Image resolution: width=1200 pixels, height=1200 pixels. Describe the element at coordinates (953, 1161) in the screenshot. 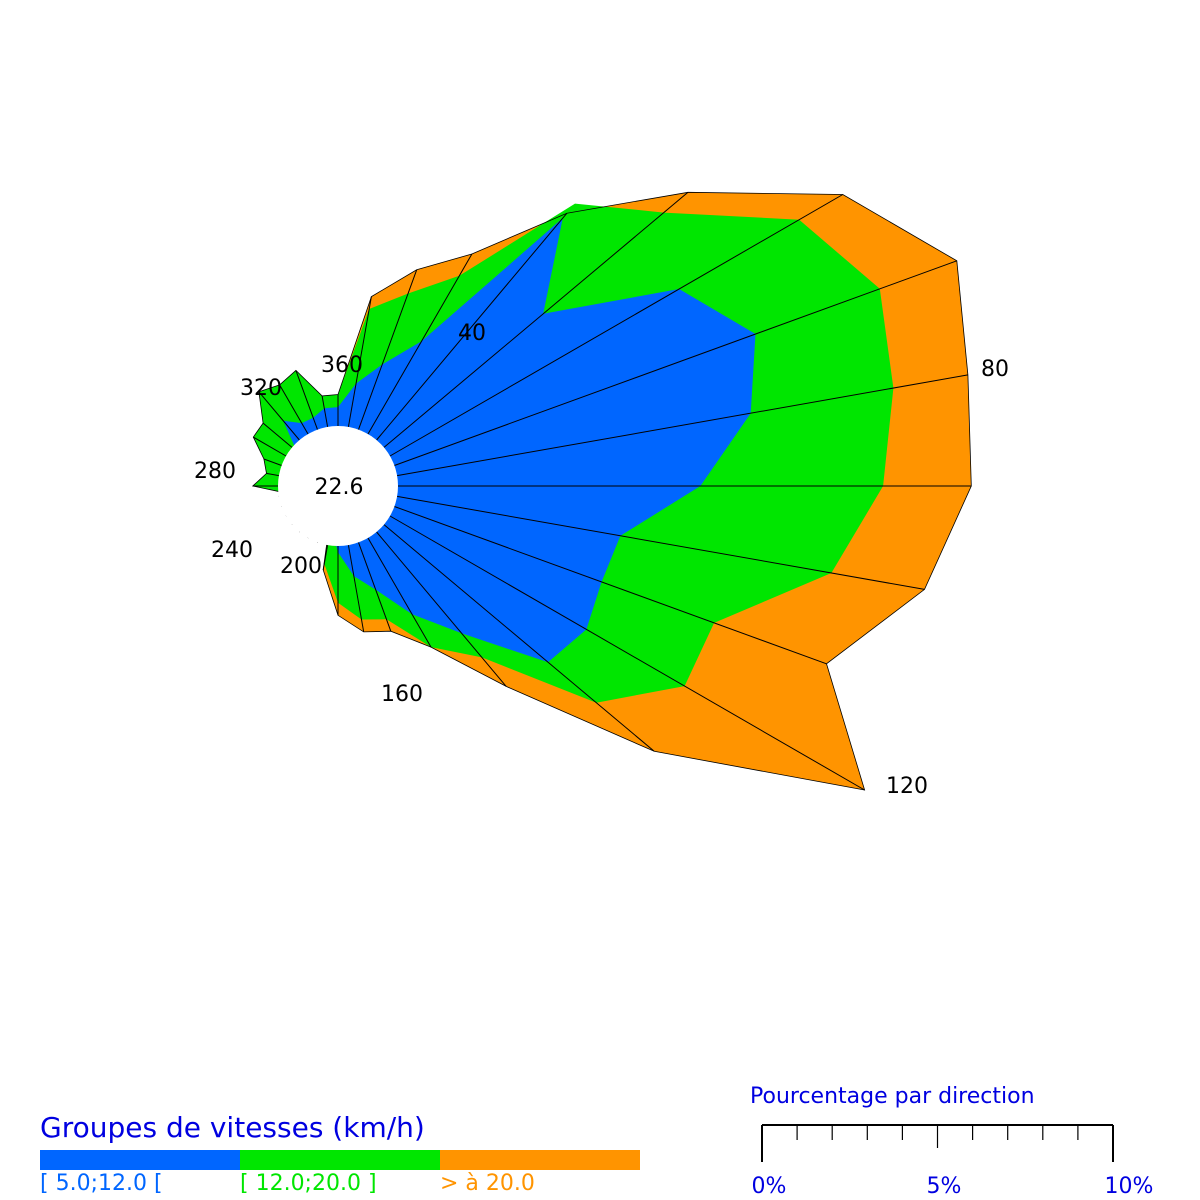

I see `scale-ruler: 0% 5% 10%` at that location.